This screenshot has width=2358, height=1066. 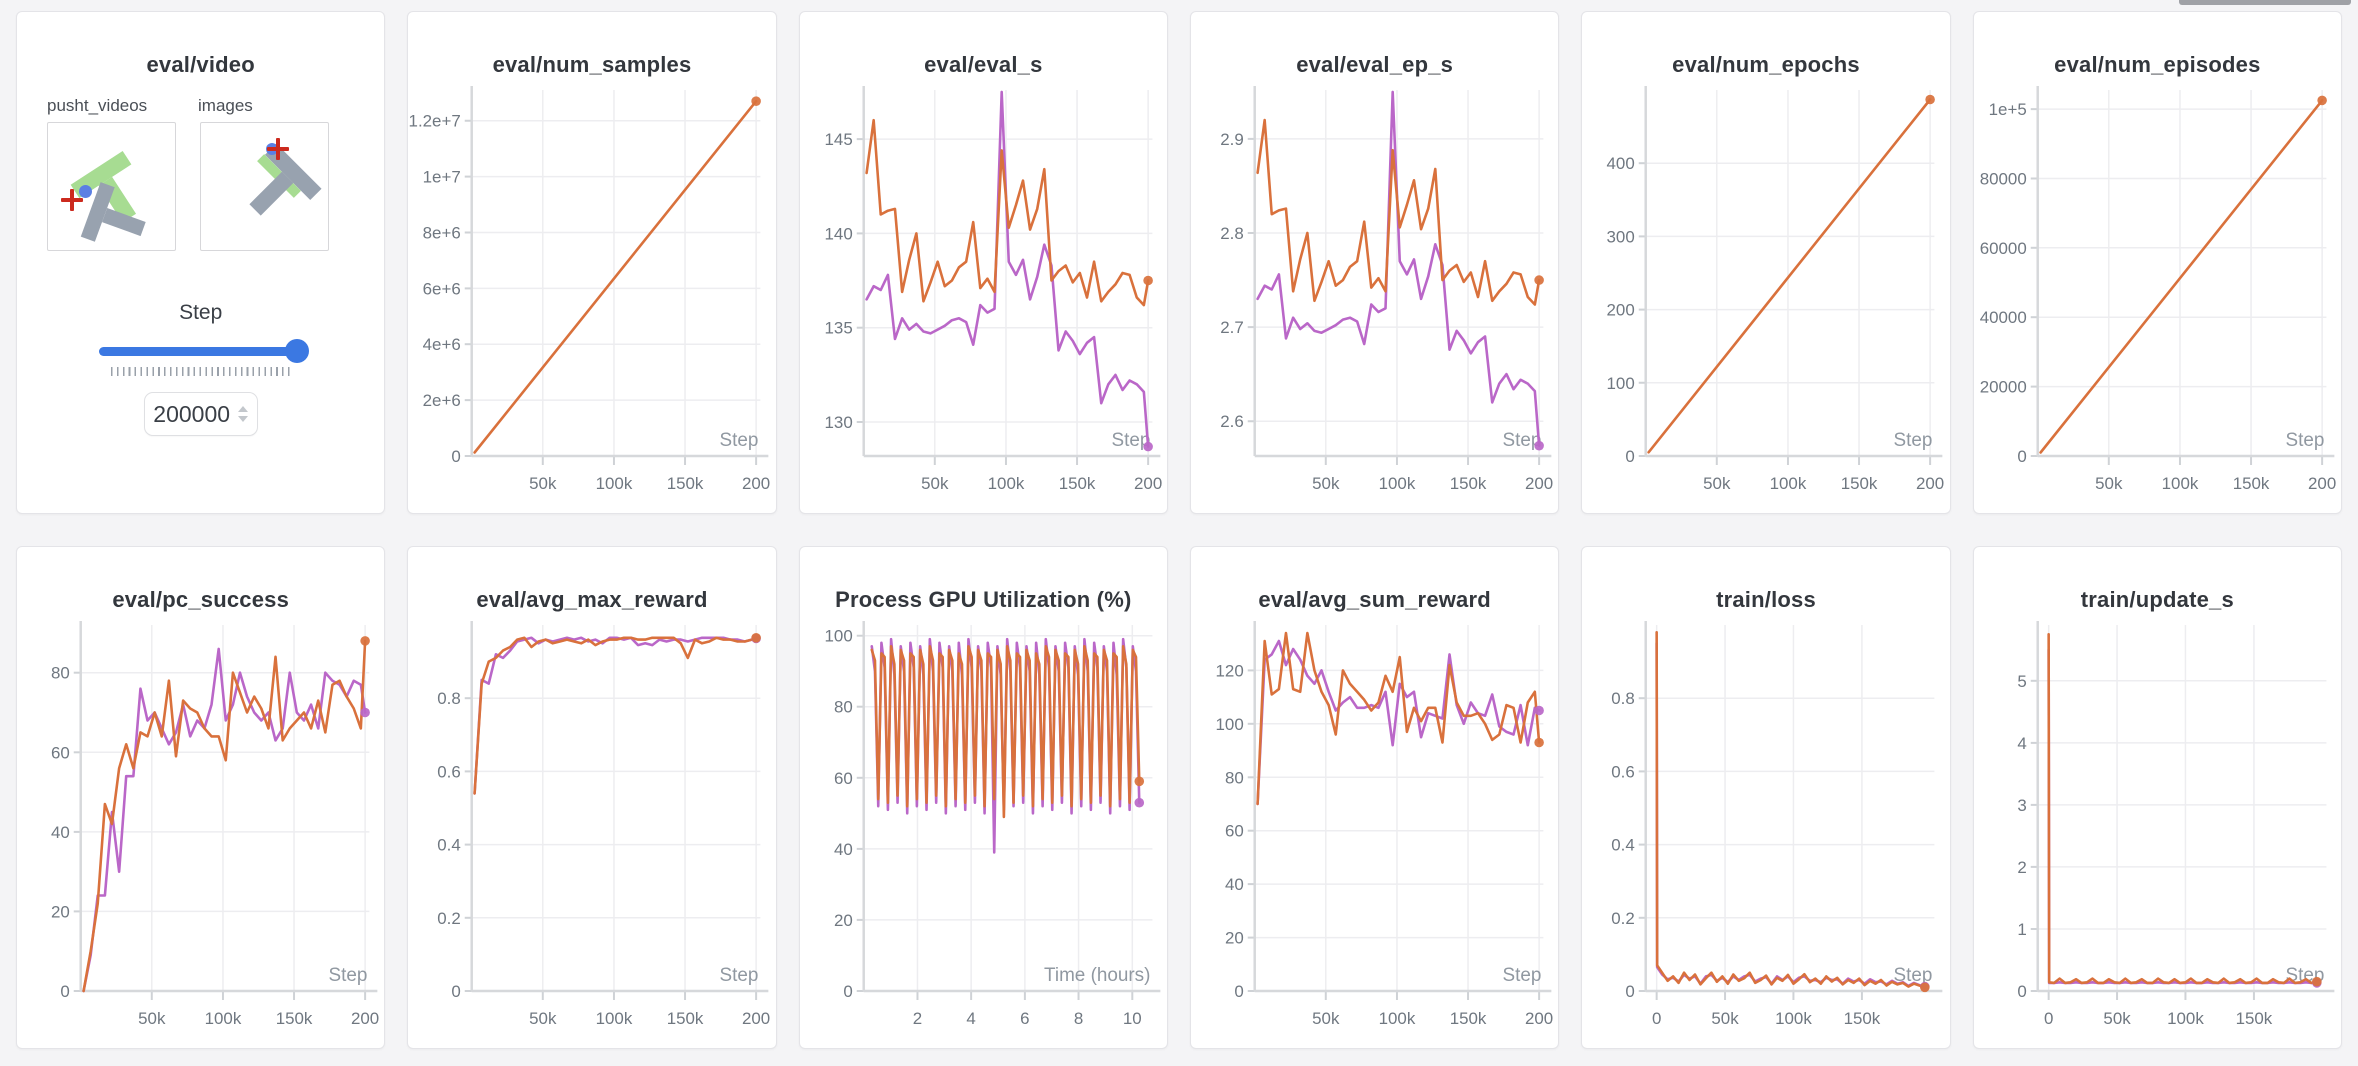 I want to click on svg-text: 40000, so click(x=2002, y=317).